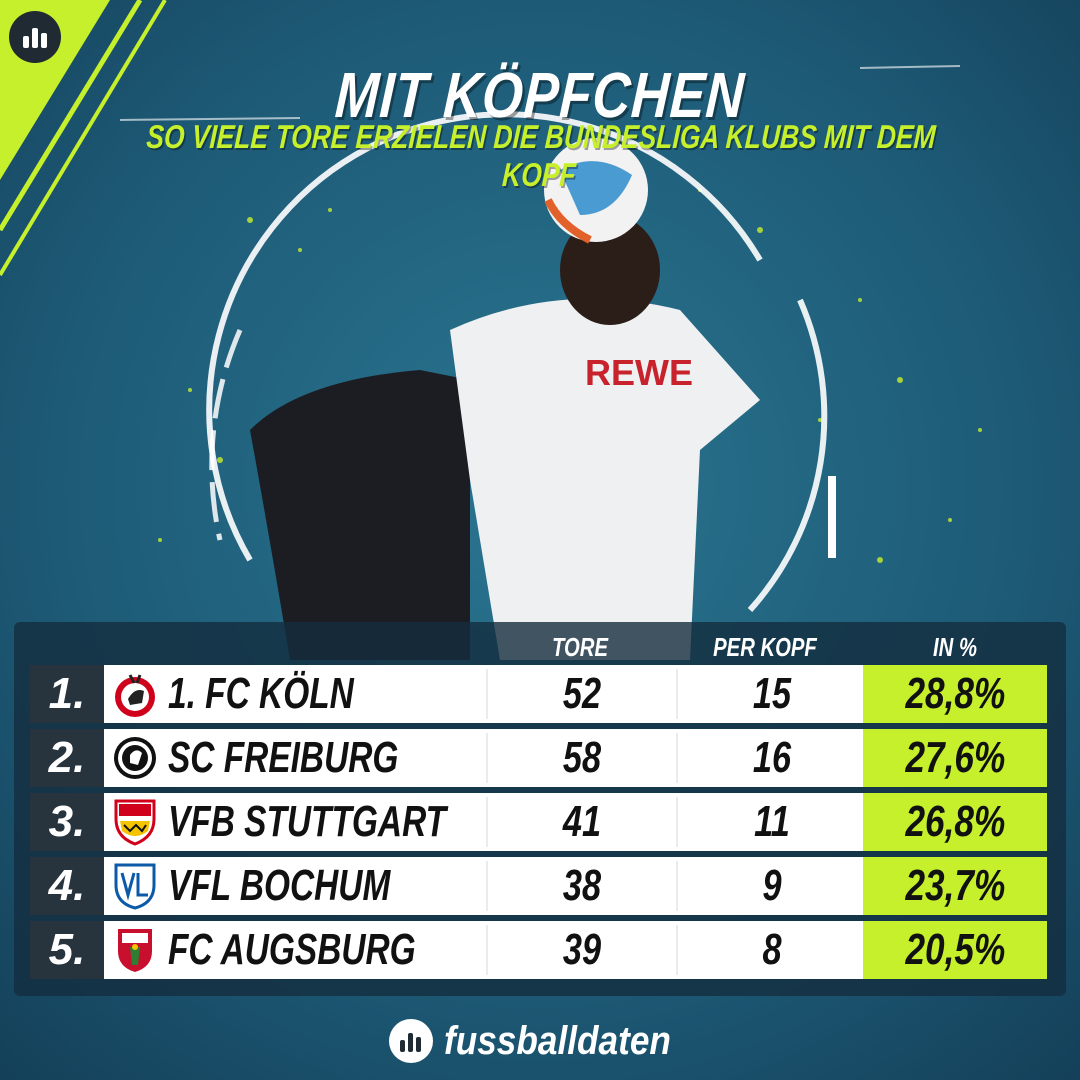 This screenshot has width=1080, height=1080. What do you see at coordinates (307, 821) in the screenshot?
I see `club-name: VFB STUTTGART` at bounding box center [307, 821].